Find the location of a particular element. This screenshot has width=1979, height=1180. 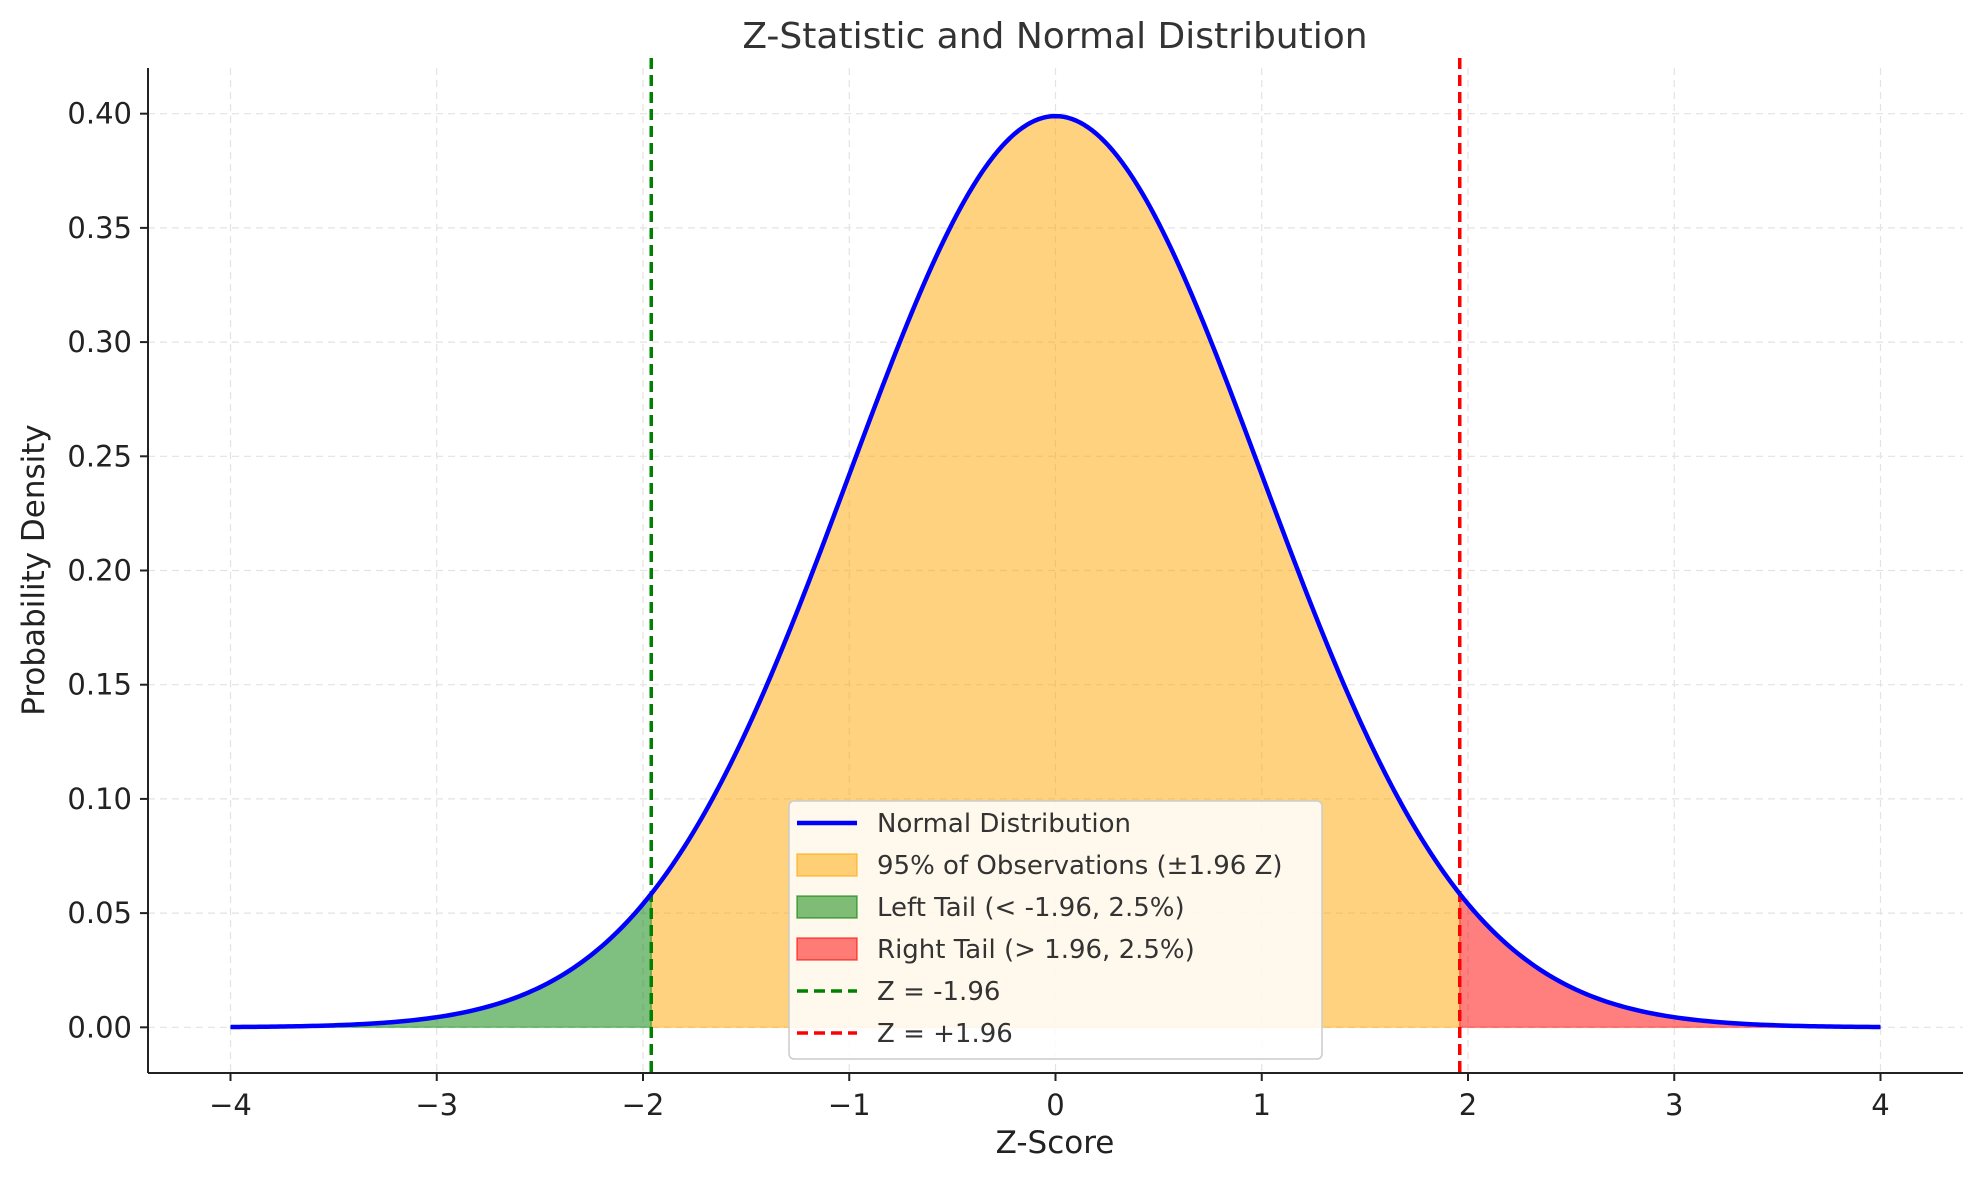

legend-label-95-percent: 95% of Observations (±1.96 Z) is located at coordinates (1080, 866).